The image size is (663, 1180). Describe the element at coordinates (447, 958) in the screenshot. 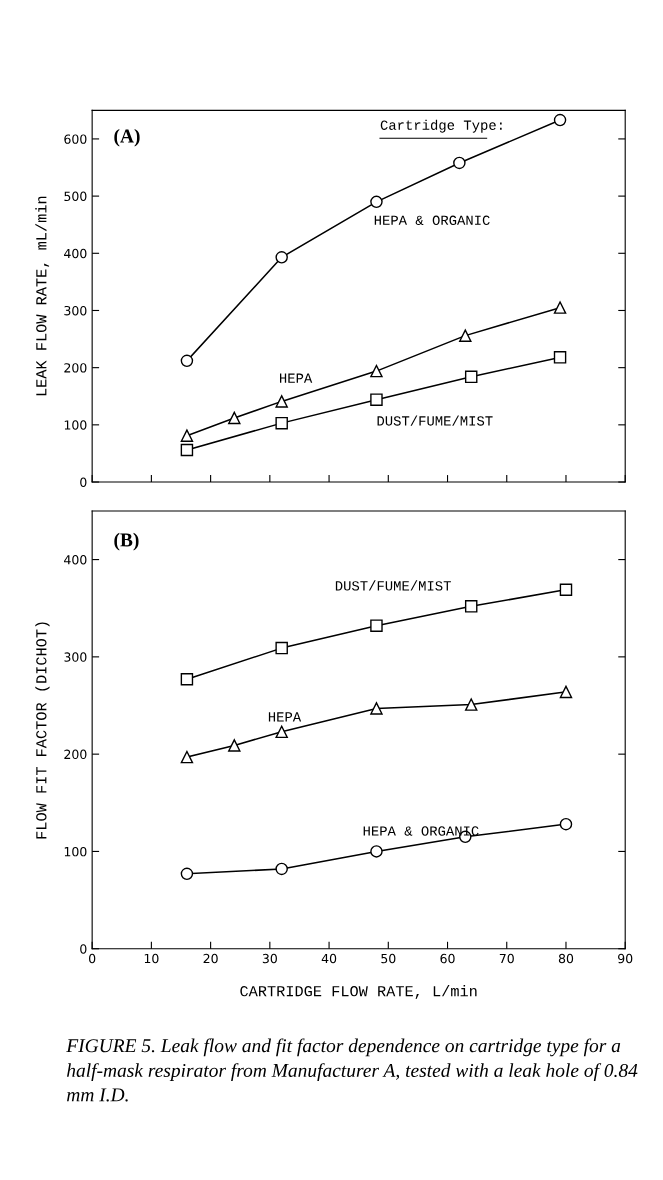

I see `x-tick-label: 60` at that location.